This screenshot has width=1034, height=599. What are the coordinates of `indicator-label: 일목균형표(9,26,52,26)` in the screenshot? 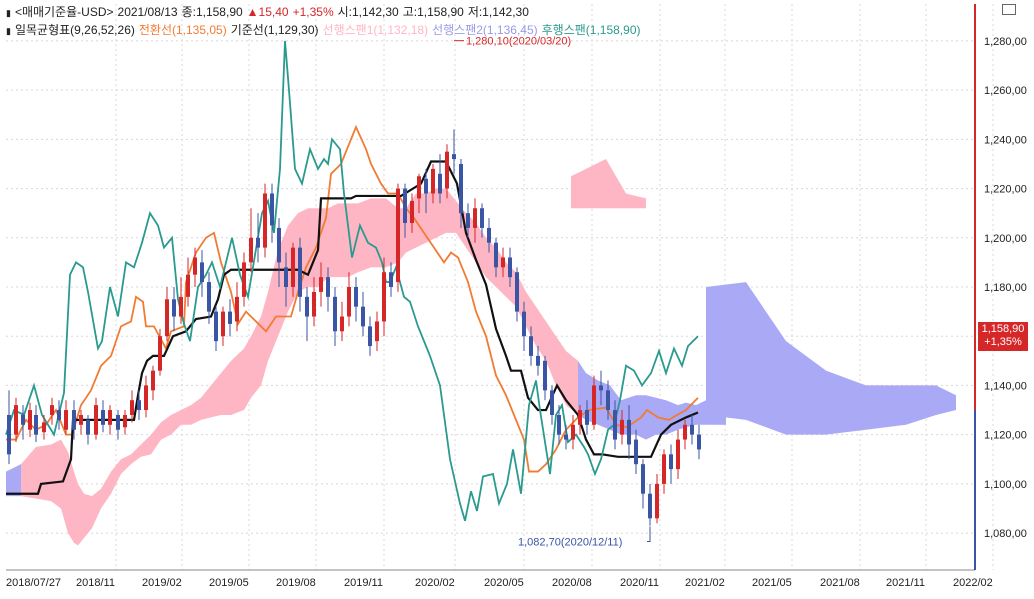 It's located at (74, 30).